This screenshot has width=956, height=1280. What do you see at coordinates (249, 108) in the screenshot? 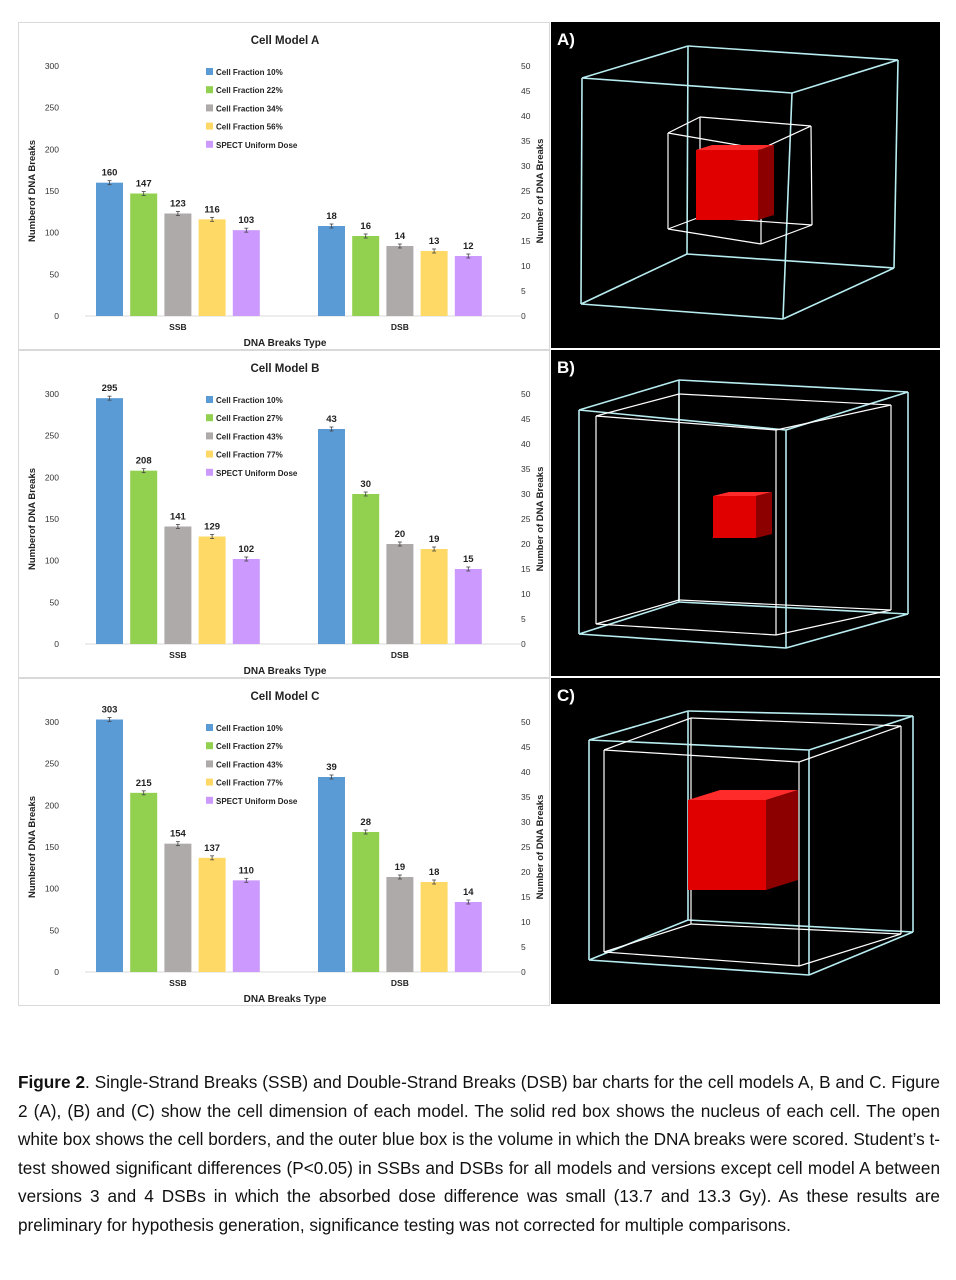
I see `legend-entry: Cell Fraction 34%` at bounding box center [249, 108].